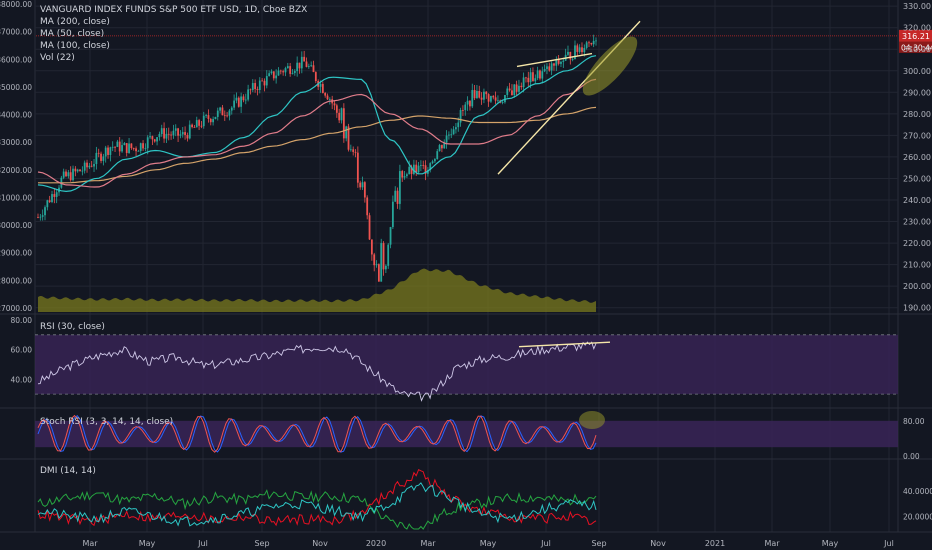 This screenshot has height=550, width=932. I want to click on last-price-box, so click(915, 35).